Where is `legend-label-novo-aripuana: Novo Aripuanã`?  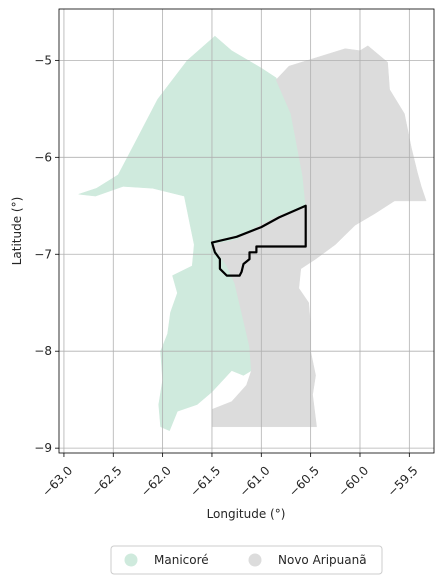 legend-label-novo-aripuana: Novo Aripuanã is located at coordinates (322, 560).